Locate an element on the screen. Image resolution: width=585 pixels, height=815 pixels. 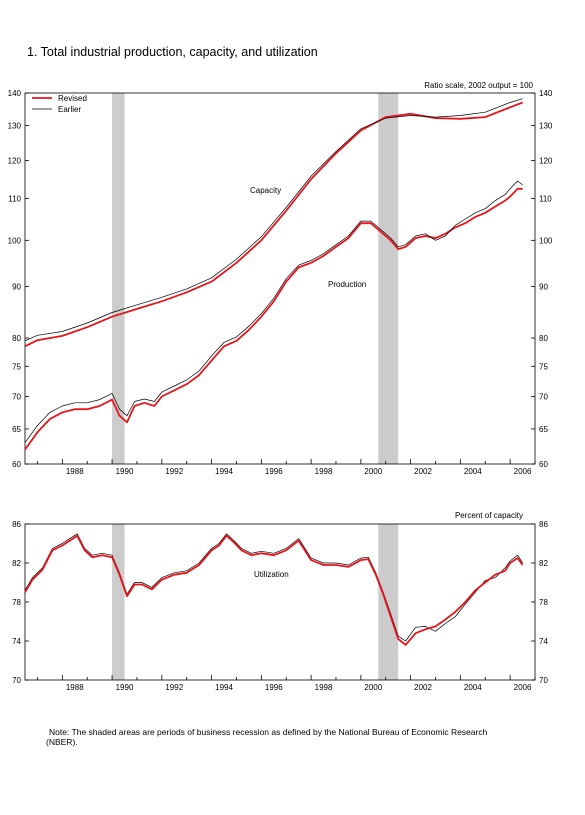
y-tick-label-right: 75 is located at coordinates (543, 366).